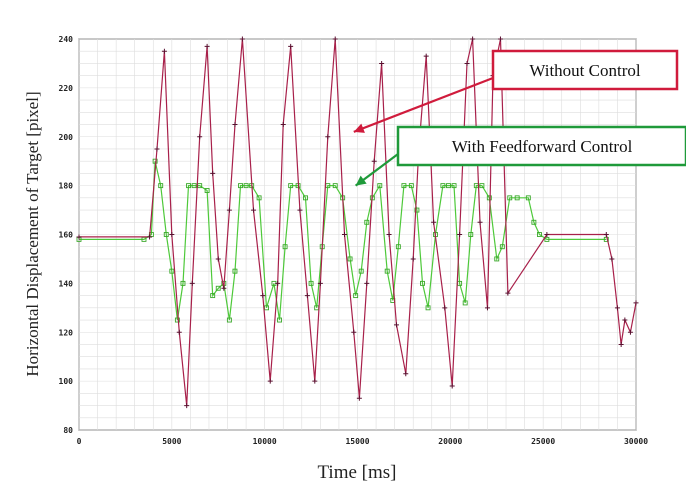 This screenshot has width=686, height=491. I want to click on y-tick-label: 200, so click(66, 137).